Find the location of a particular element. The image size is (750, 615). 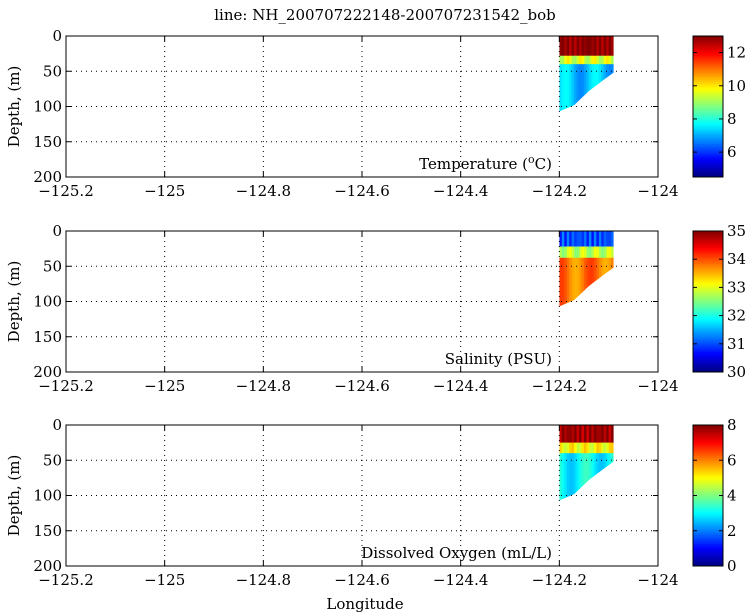

x-tick-label: −124.4 is located at coordinates (461, 580).